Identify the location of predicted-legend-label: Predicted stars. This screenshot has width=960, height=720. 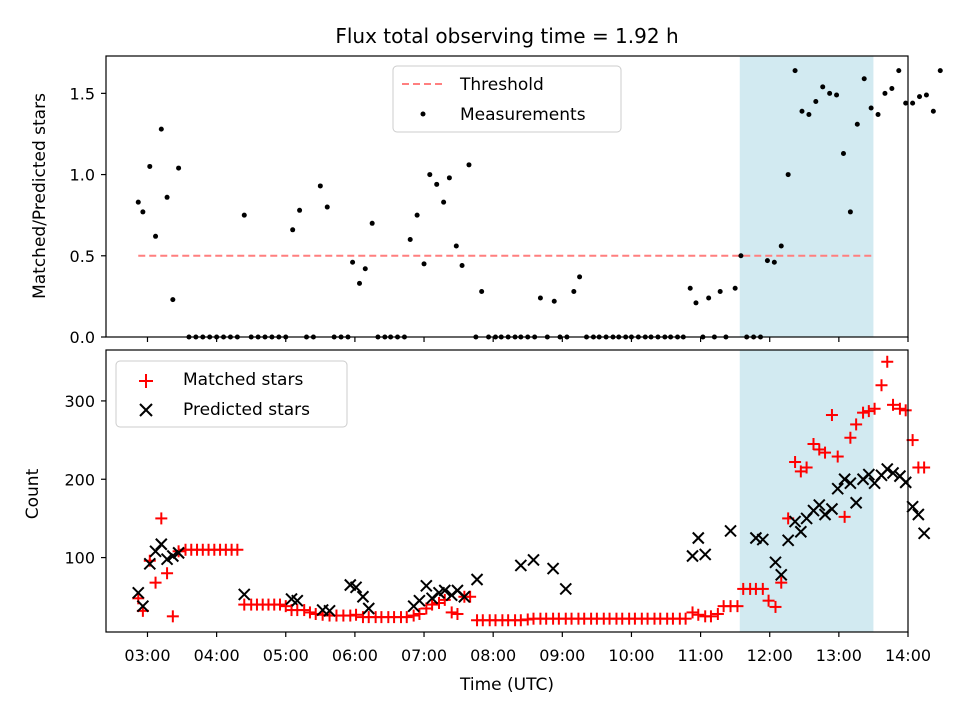
(246, 410).